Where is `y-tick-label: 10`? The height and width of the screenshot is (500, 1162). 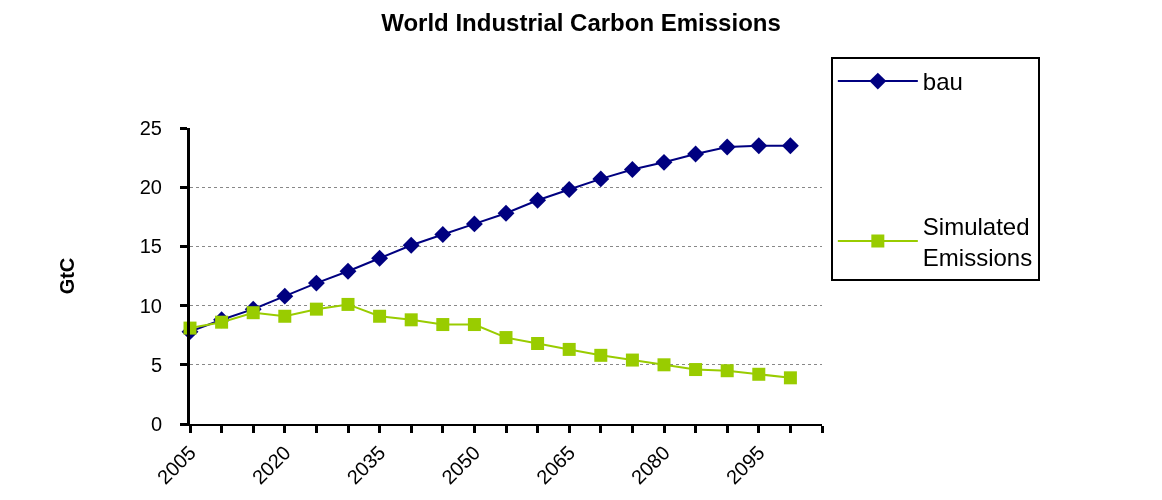 y-tick-label: 10 is located at coordinates (150, 305).